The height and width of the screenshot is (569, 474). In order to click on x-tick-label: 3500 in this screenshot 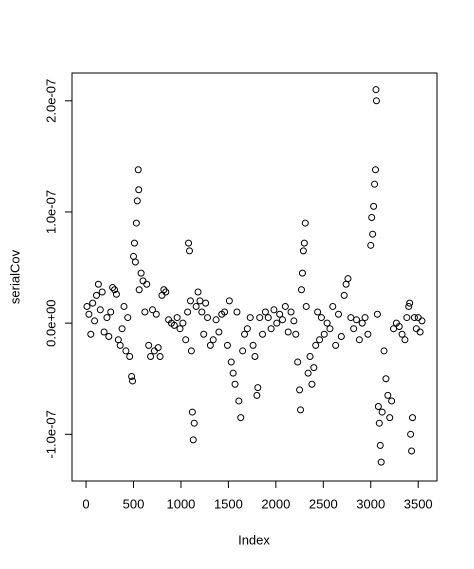, I will do `click(418, 503)`.